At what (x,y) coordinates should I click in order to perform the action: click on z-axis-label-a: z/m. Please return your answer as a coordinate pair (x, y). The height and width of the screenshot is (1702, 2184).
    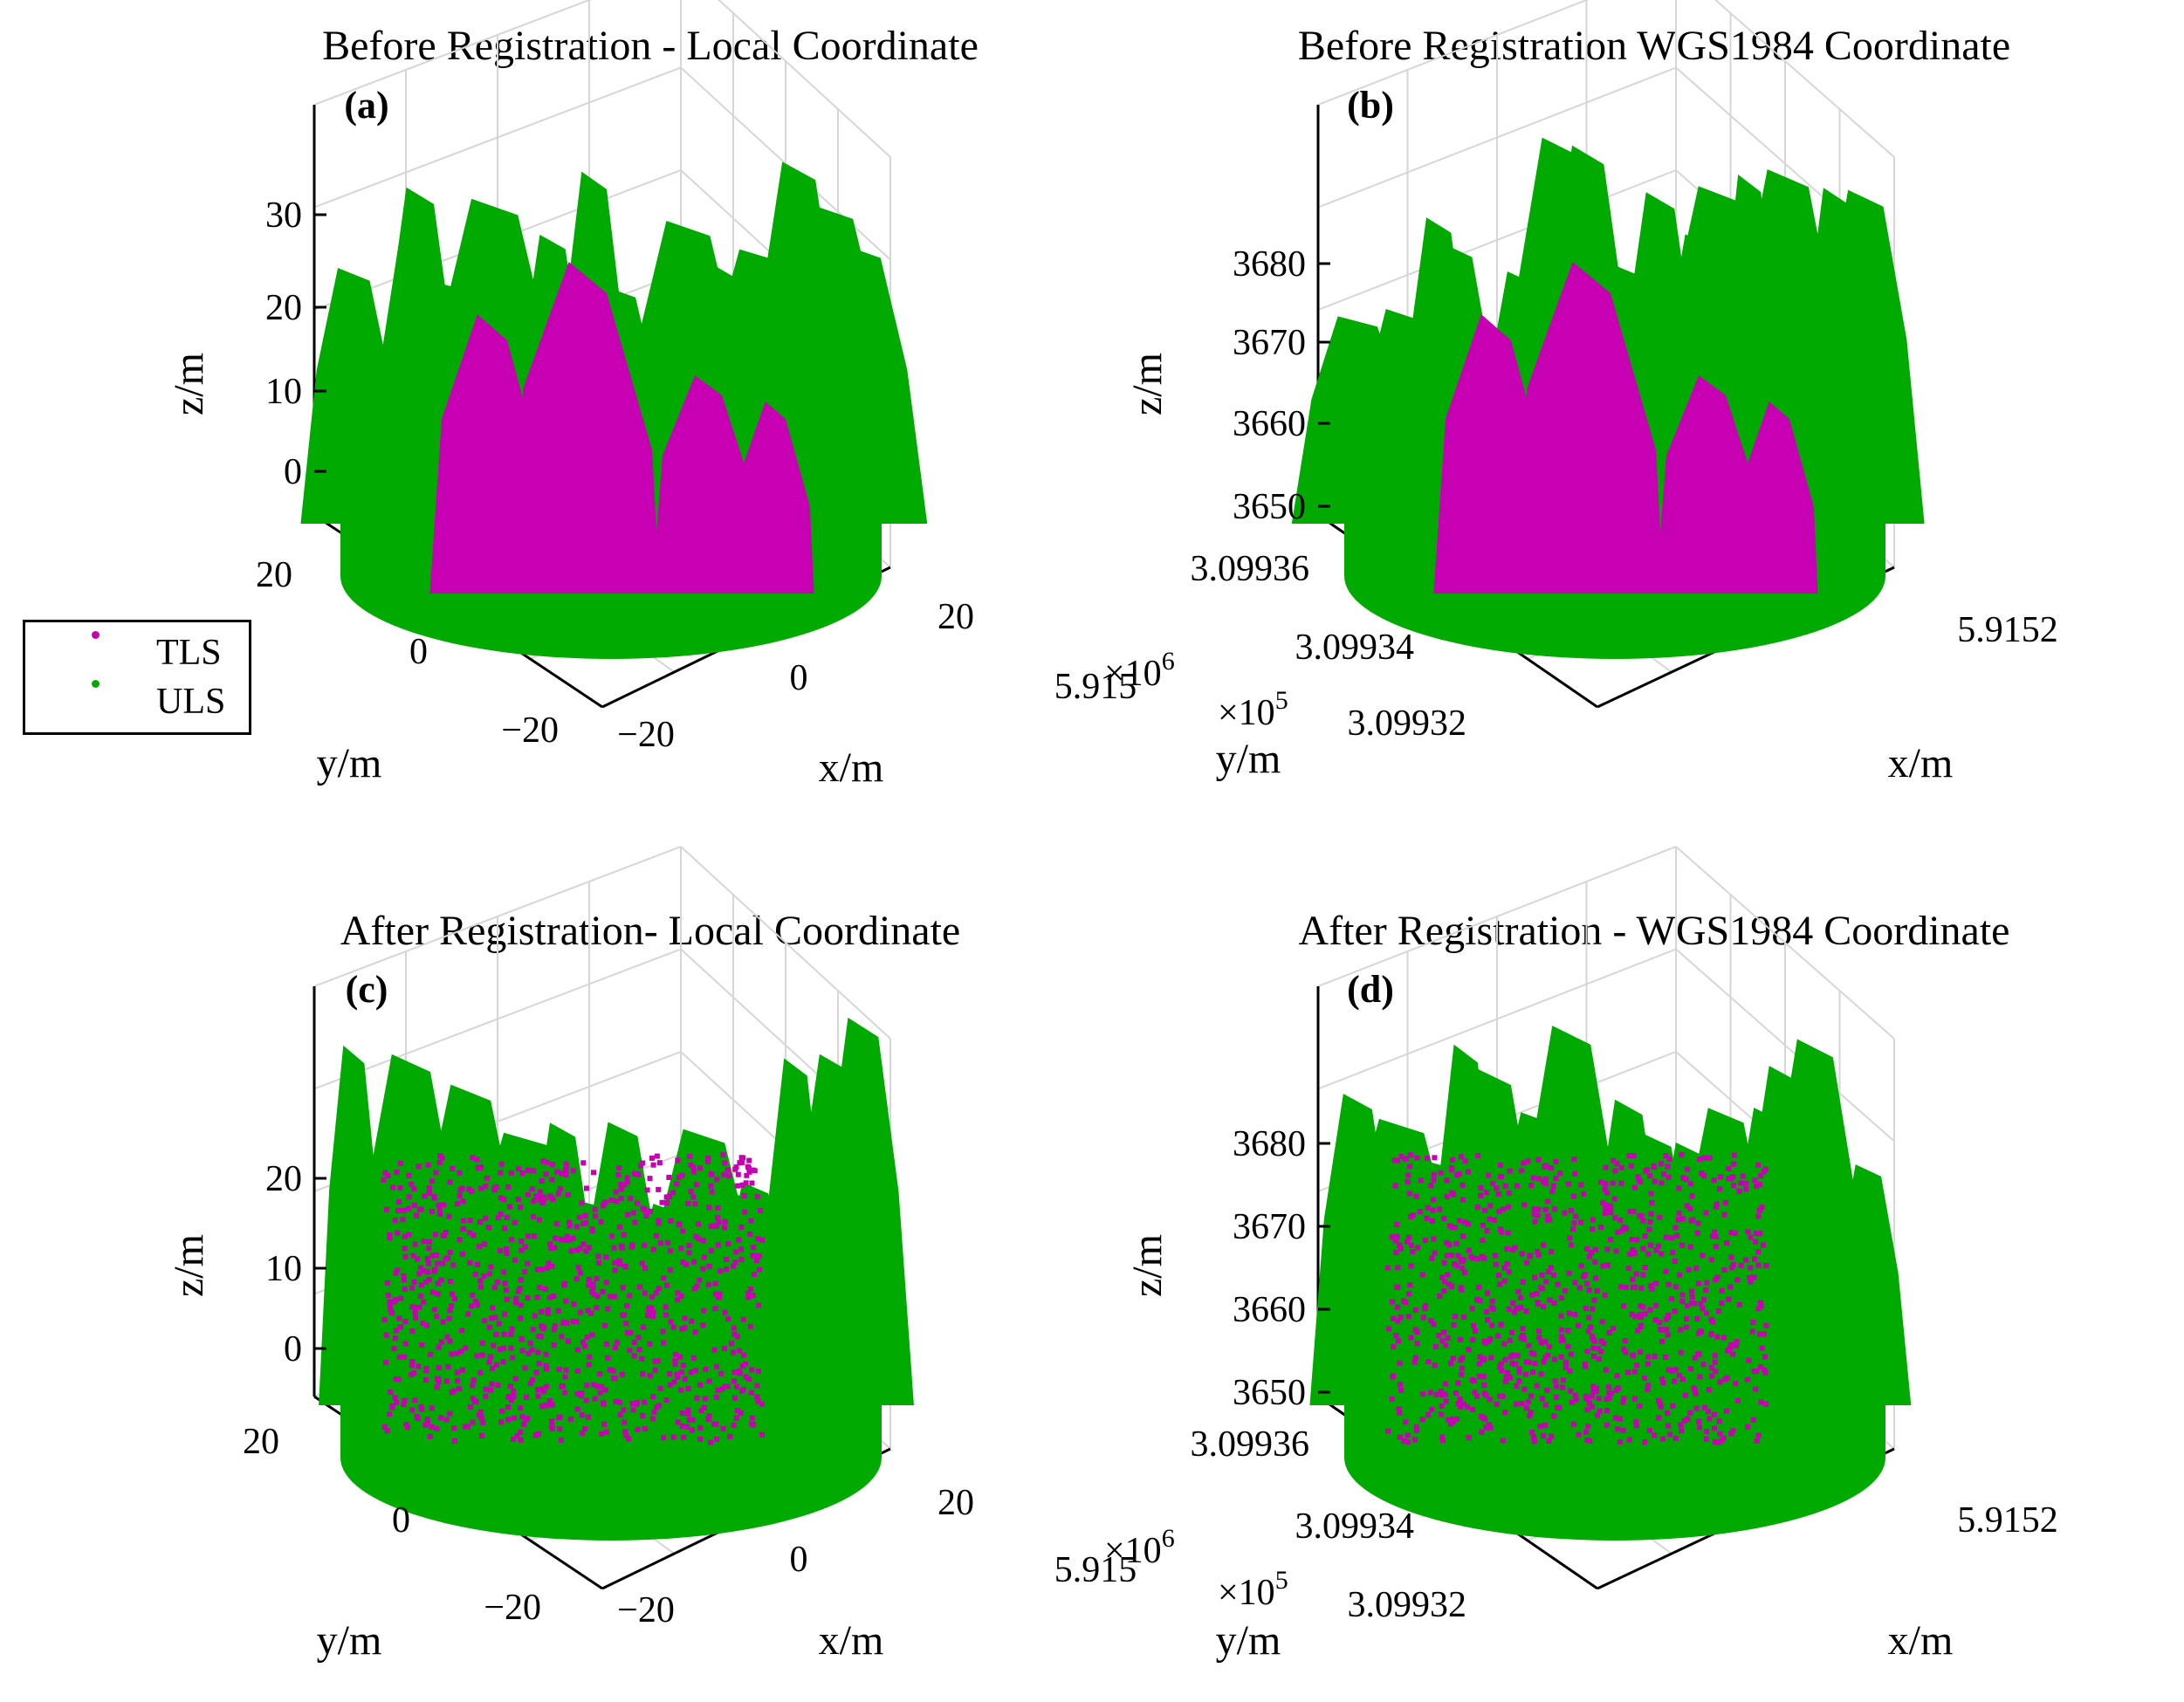
    Looking at the image, I should click on (189, 384).